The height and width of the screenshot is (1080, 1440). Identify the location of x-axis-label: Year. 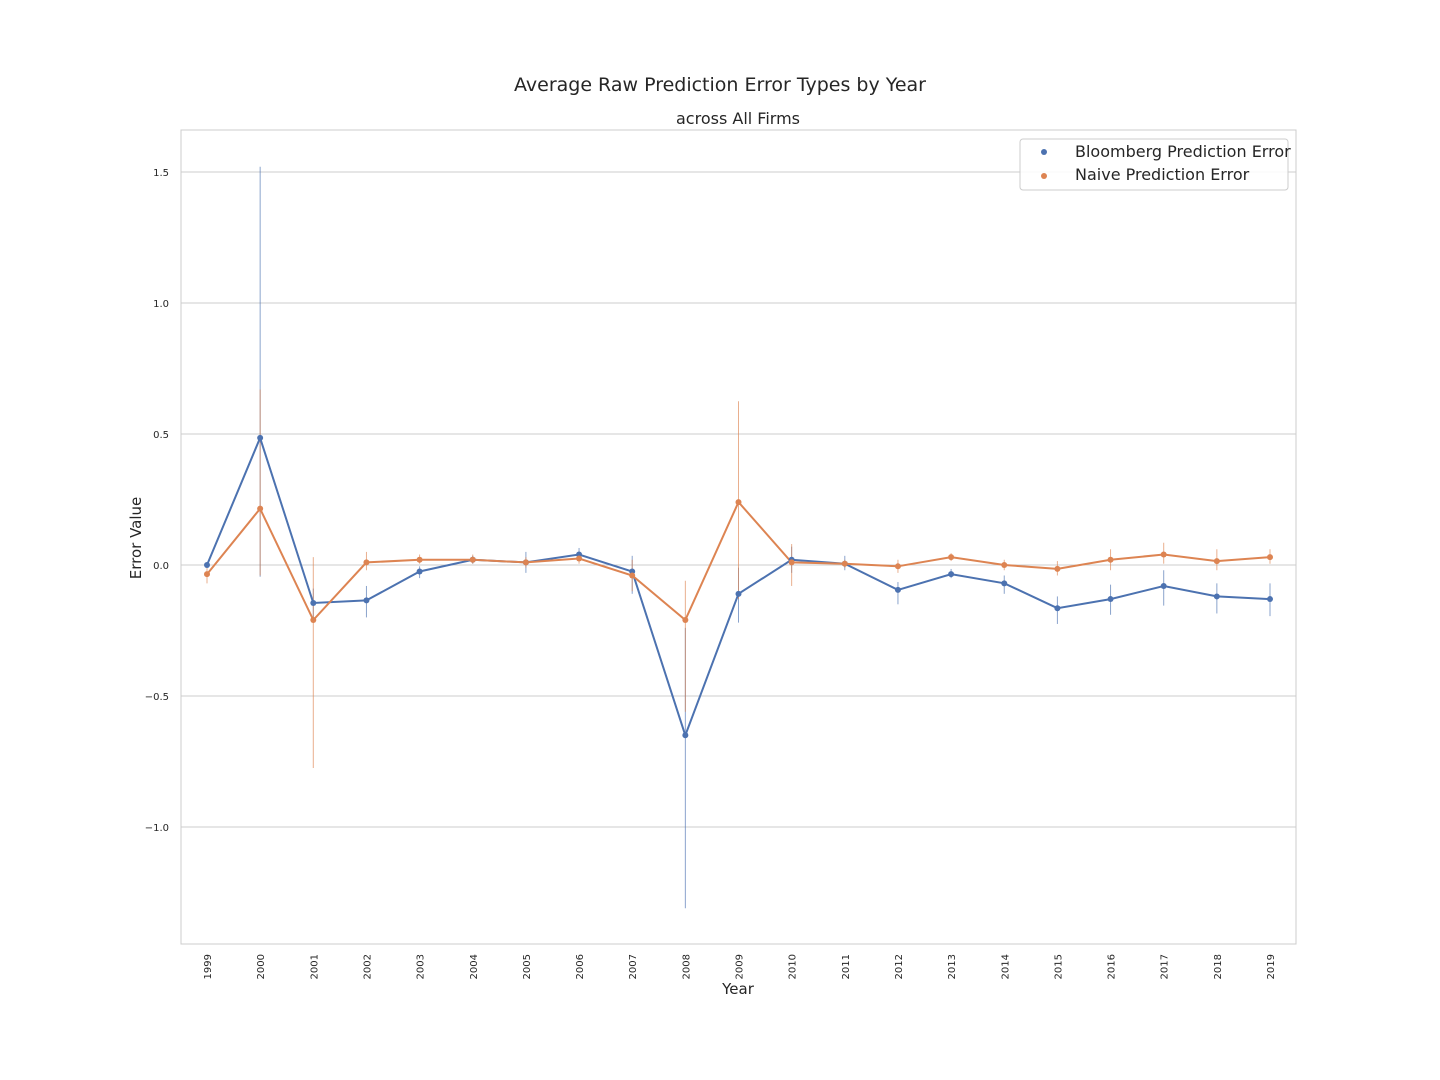
(738, 989).